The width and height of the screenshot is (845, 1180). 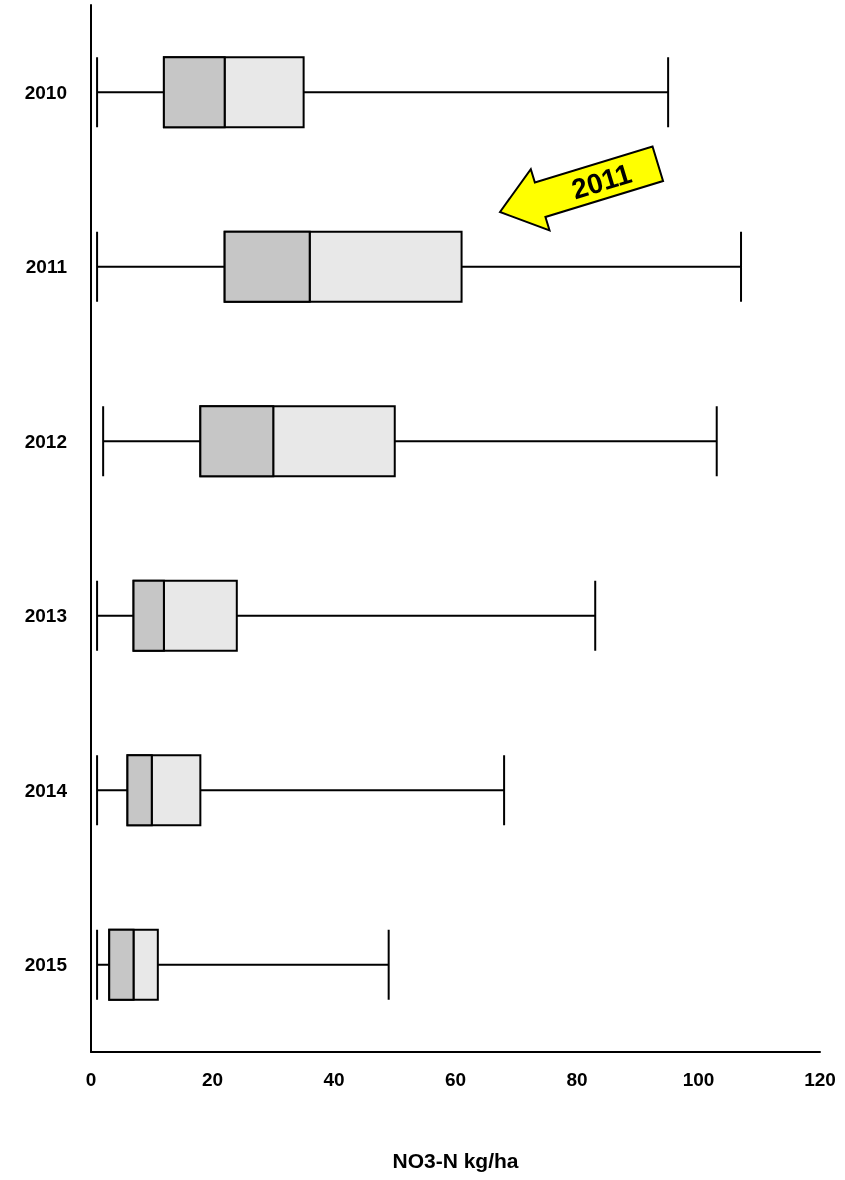 I want to click on x-tick-label: 40, so click(x=334, y=1079).